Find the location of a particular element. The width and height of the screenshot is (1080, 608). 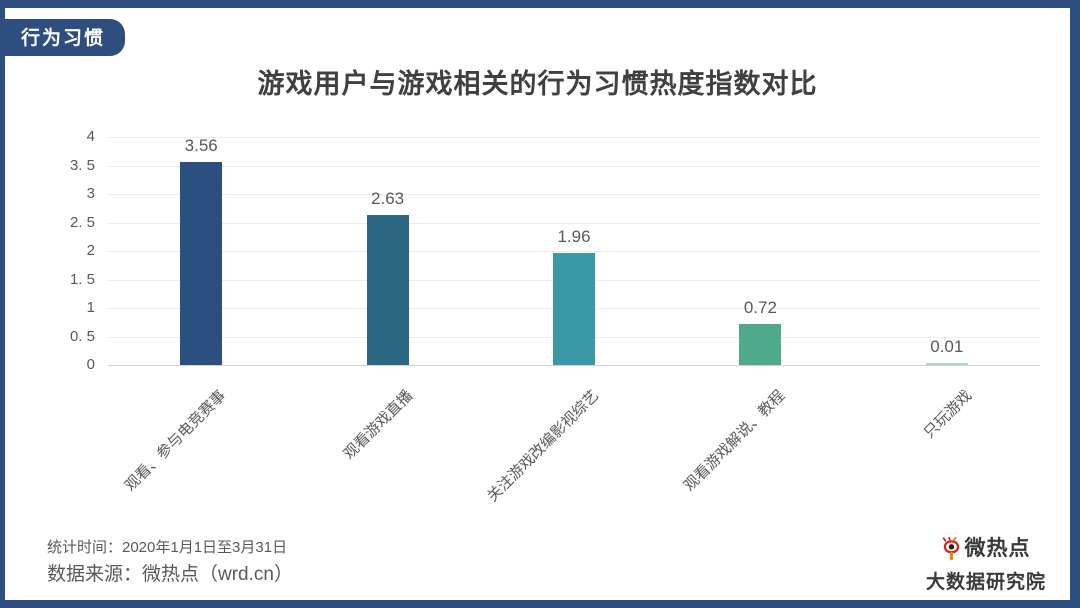

x-axis-category-label: 只玩游戏 is located at coordinates (947, 414).